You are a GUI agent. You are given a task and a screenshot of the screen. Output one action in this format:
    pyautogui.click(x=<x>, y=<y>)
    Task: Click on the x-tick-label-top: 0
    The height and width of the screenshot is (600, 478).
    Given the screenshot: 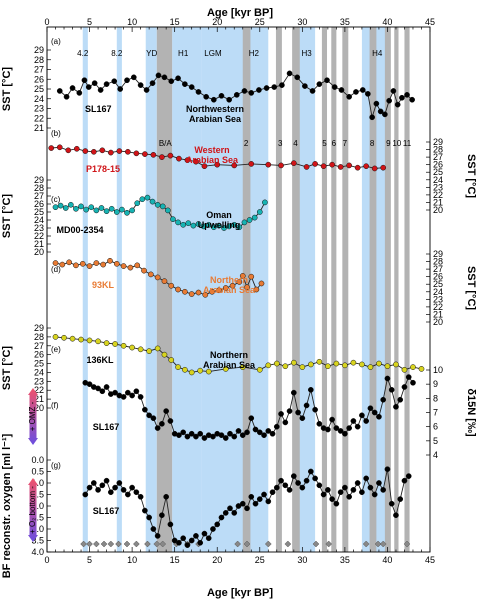 What is the action you would take?
    pyautogui.click(x=46, y=22)
    